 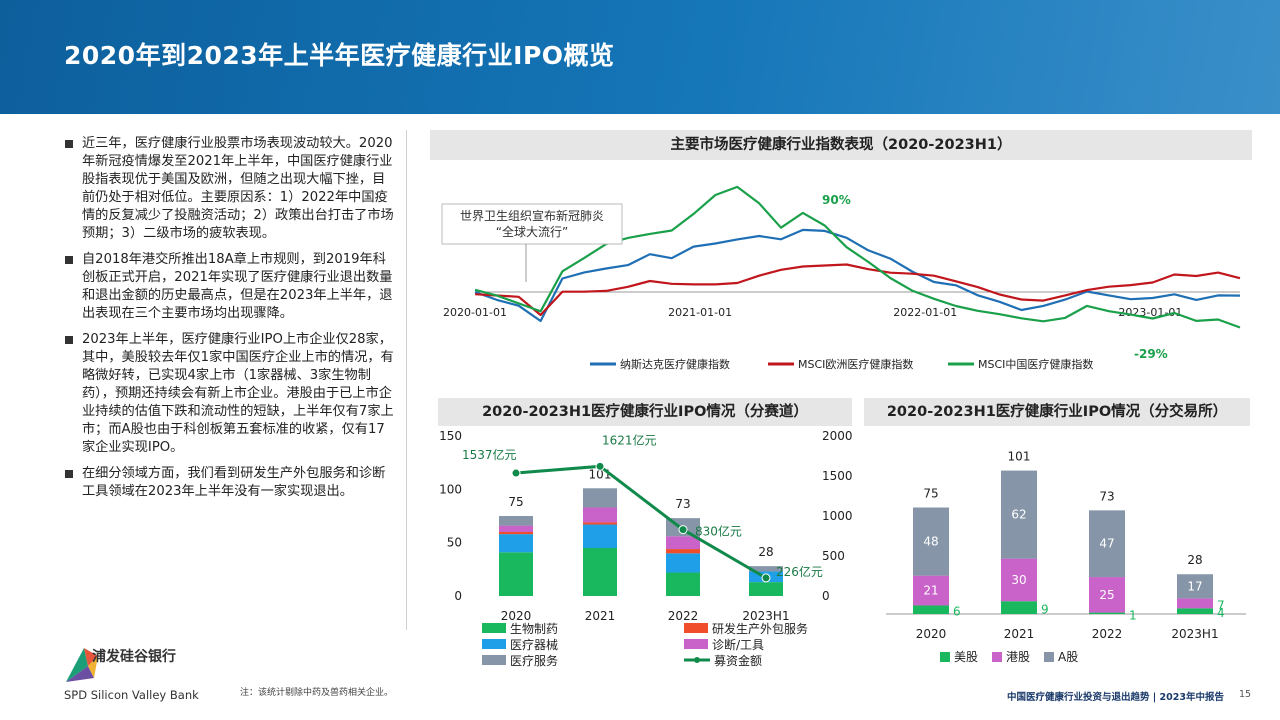 I want to click on legend-label: 诊断/工具, so click(x=738, y=644).